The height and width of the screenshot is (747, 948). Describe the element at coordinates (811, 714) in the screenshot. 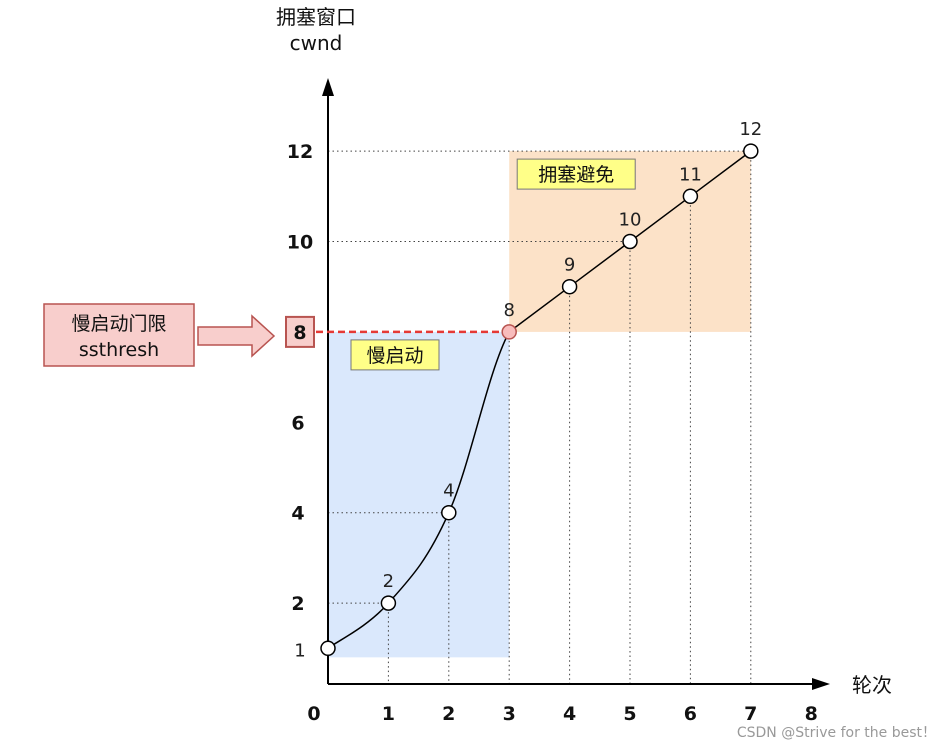

I see `xtick-label-8: 8` at that location.